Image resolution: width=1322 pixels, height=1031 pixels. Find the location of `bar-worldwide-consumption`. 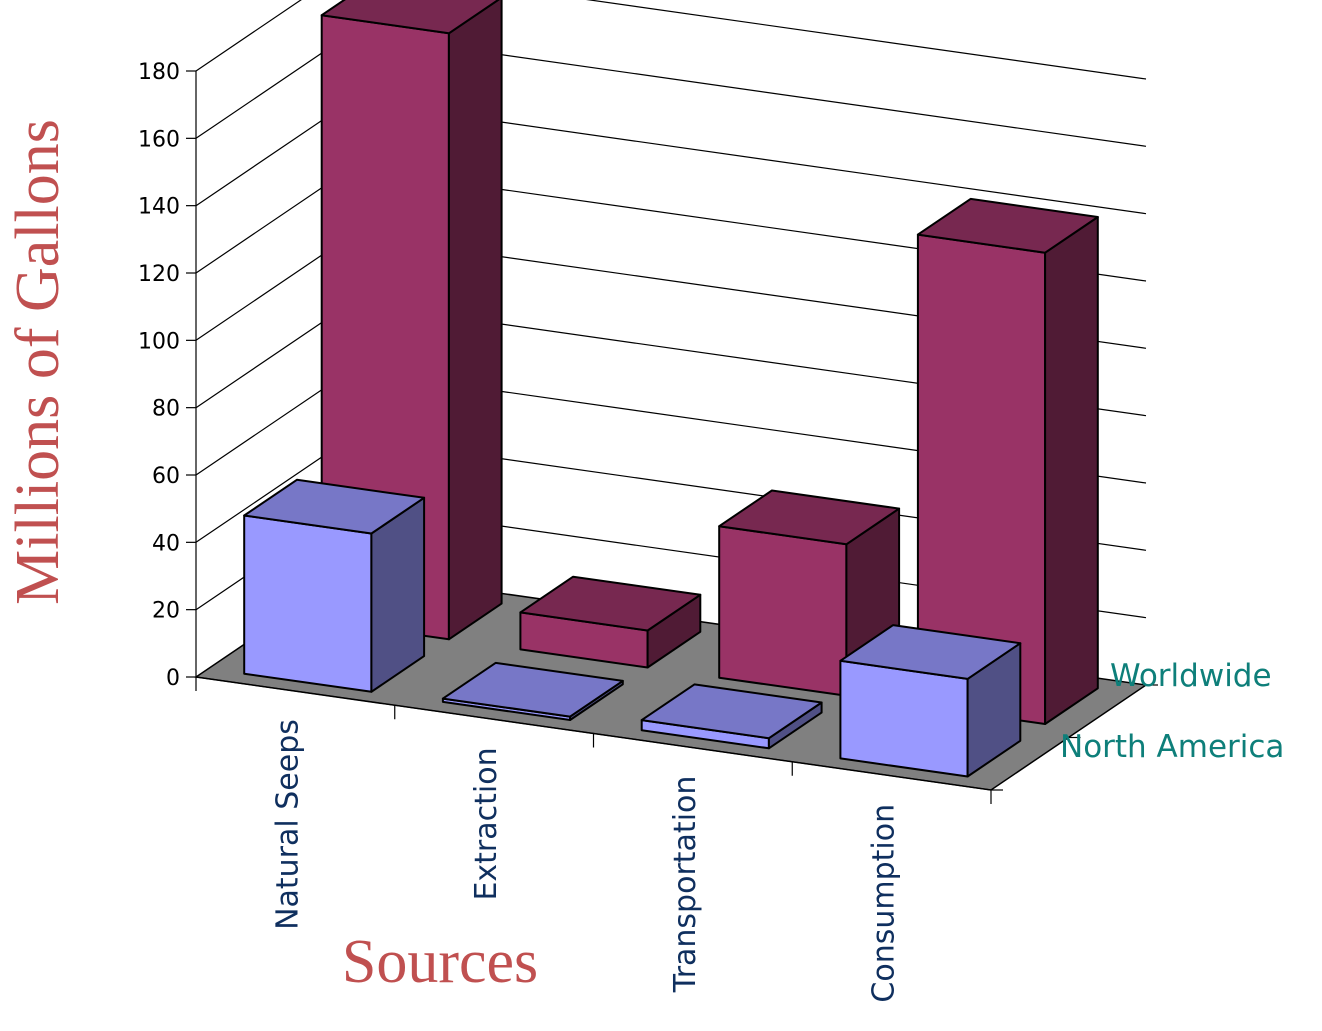

bar-worldwide-consumption is located at coordinates (1007, 461).